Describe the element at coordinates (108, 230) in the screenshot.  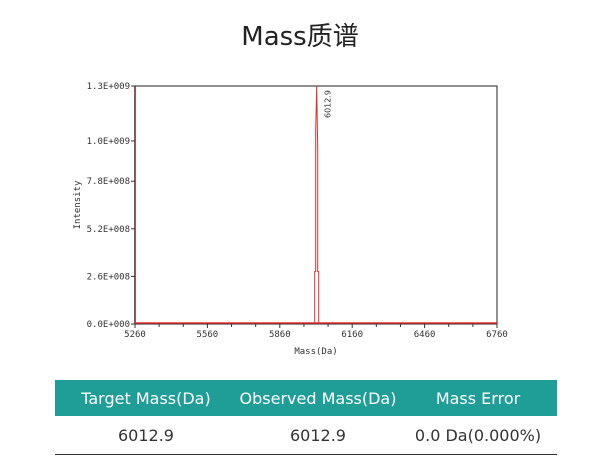
I see `y-tick-label: 5.2E+008` at that location.